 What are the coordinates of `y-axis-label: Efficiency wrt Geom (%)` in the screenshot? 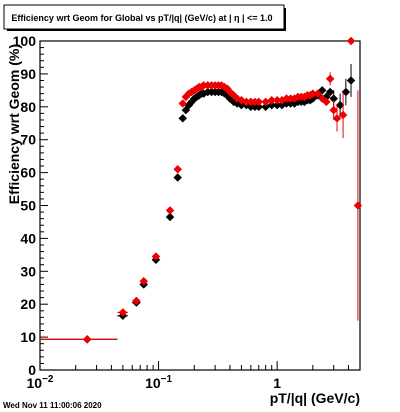 It's located at (14, 124).